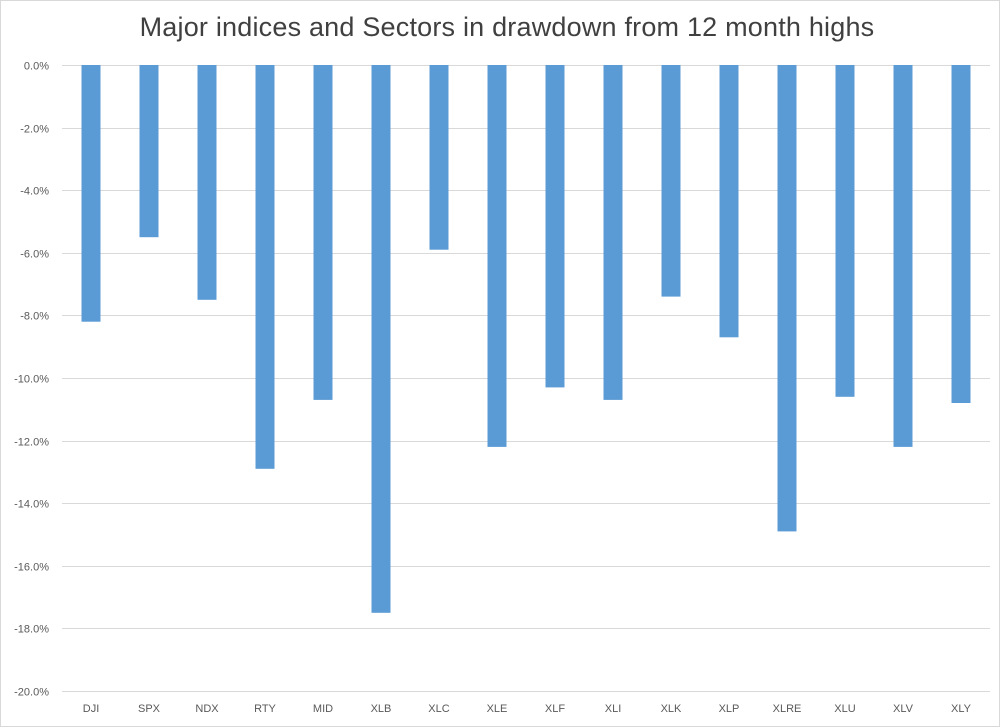 This screenshot has height=727, width=1000. I want to click on bar-xlc, so click(439, 157).